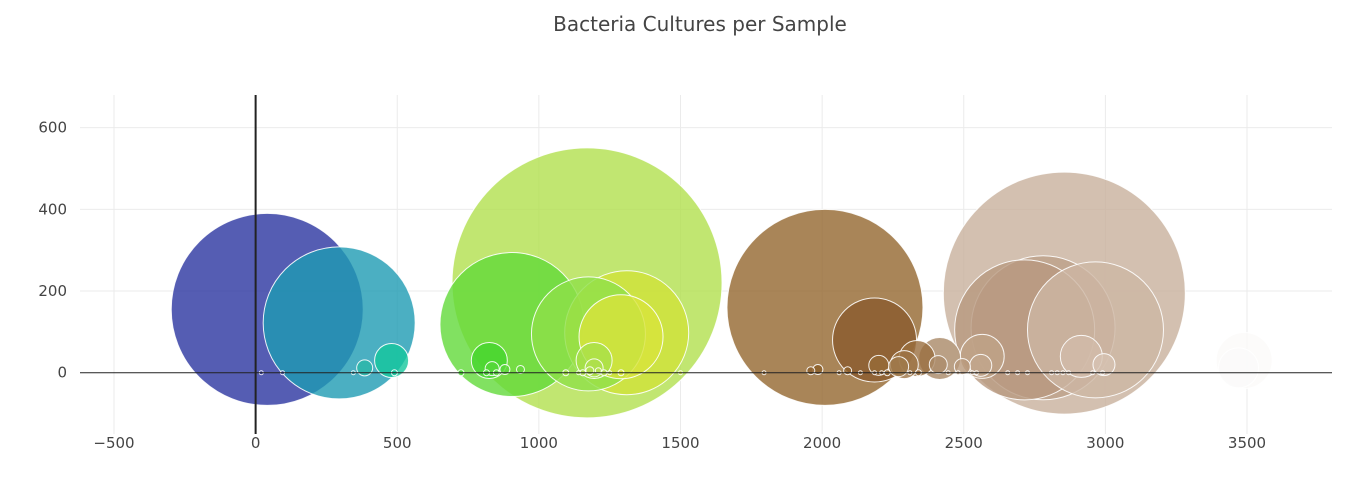  I want to click on x-tick-label: 2000, so click(822, 443).